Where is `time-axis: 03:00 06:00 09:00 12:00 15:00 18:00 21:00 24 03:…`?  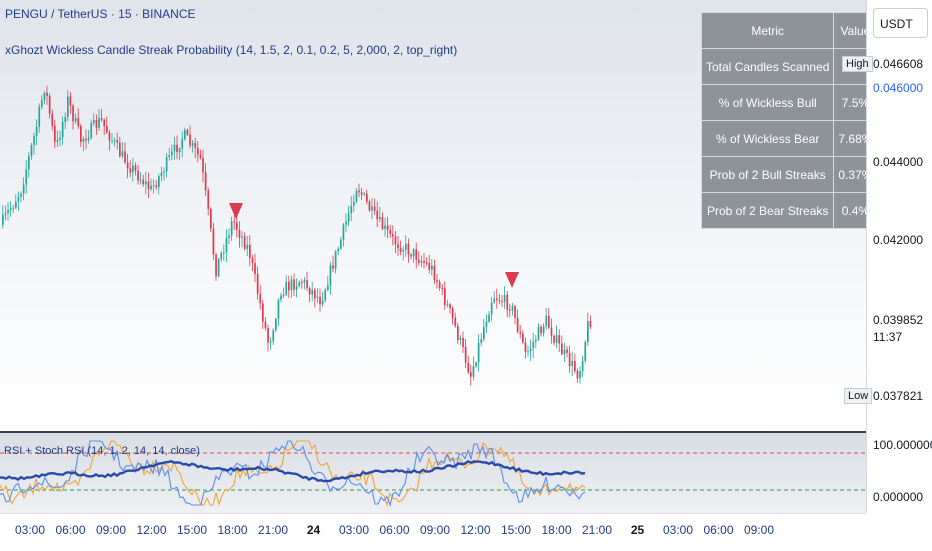
time-axis: 03:00 06:00 09:00 12:00 15:00 18:00 21:00 24 03:… is located at coordinates (433, 532).